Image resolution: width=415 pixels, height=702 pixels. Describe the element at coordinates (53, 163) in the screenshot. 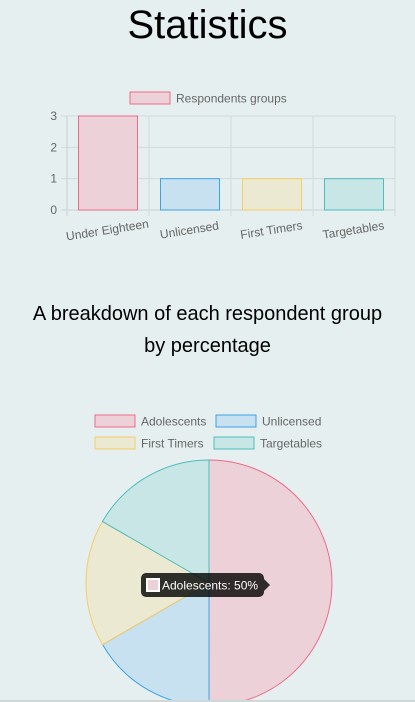

I see `bar-chart-y-axis: 3 2 1 0` at that location.